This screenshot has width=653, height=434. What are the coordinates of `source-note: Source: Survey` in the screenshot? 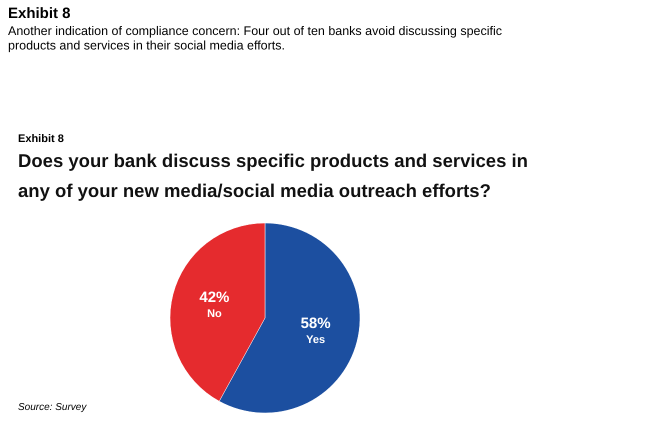 It's located at (53, 407).